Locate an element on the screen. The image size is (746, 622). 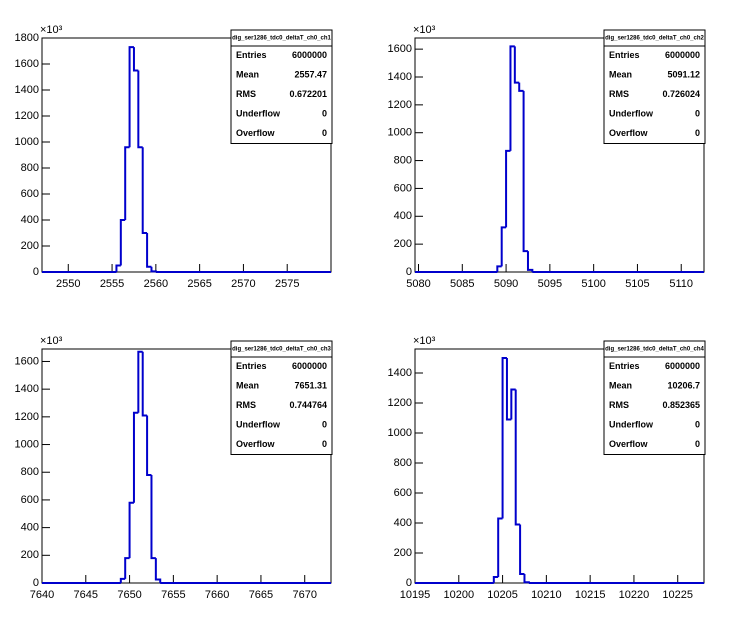
stats-value: 5091.12 is located at coordinates (683, 75).